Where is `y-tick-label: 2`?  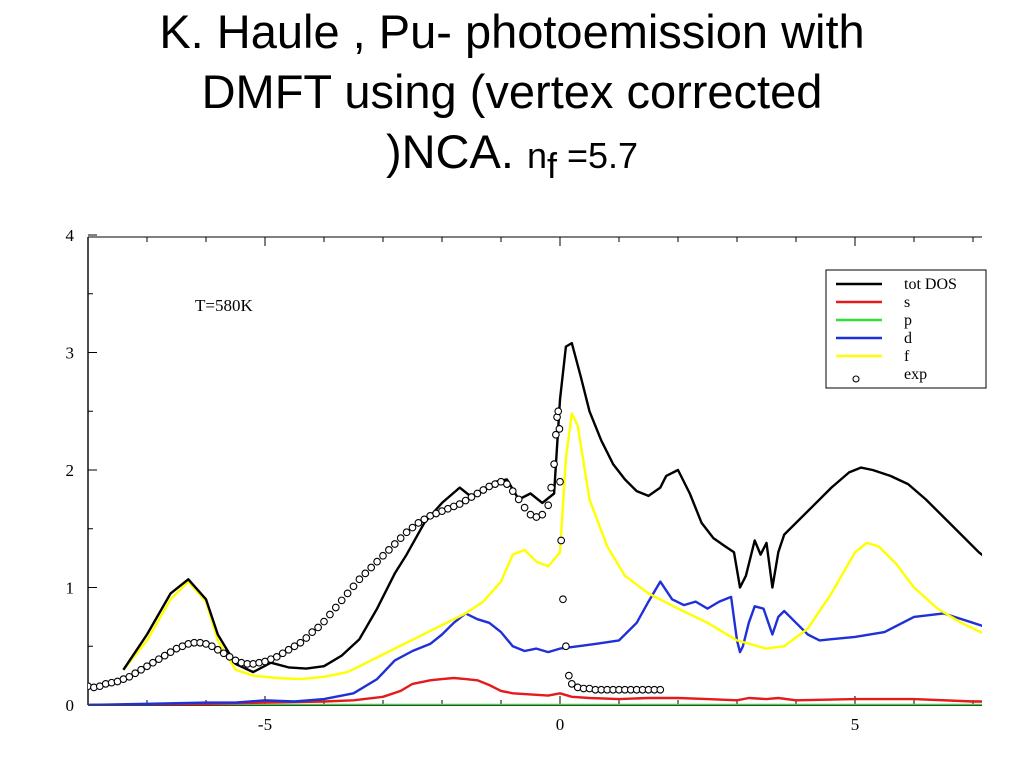 y-tick-label: 2 is located at coordinates (70, 470).